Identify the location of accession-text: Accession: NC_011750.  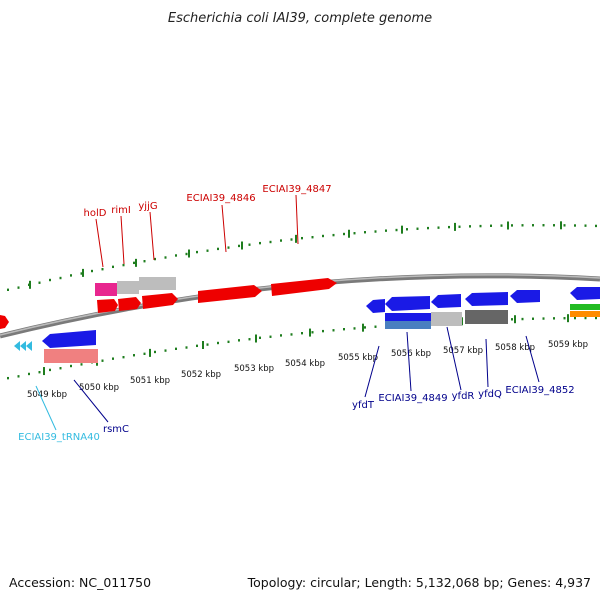
(80, 582).